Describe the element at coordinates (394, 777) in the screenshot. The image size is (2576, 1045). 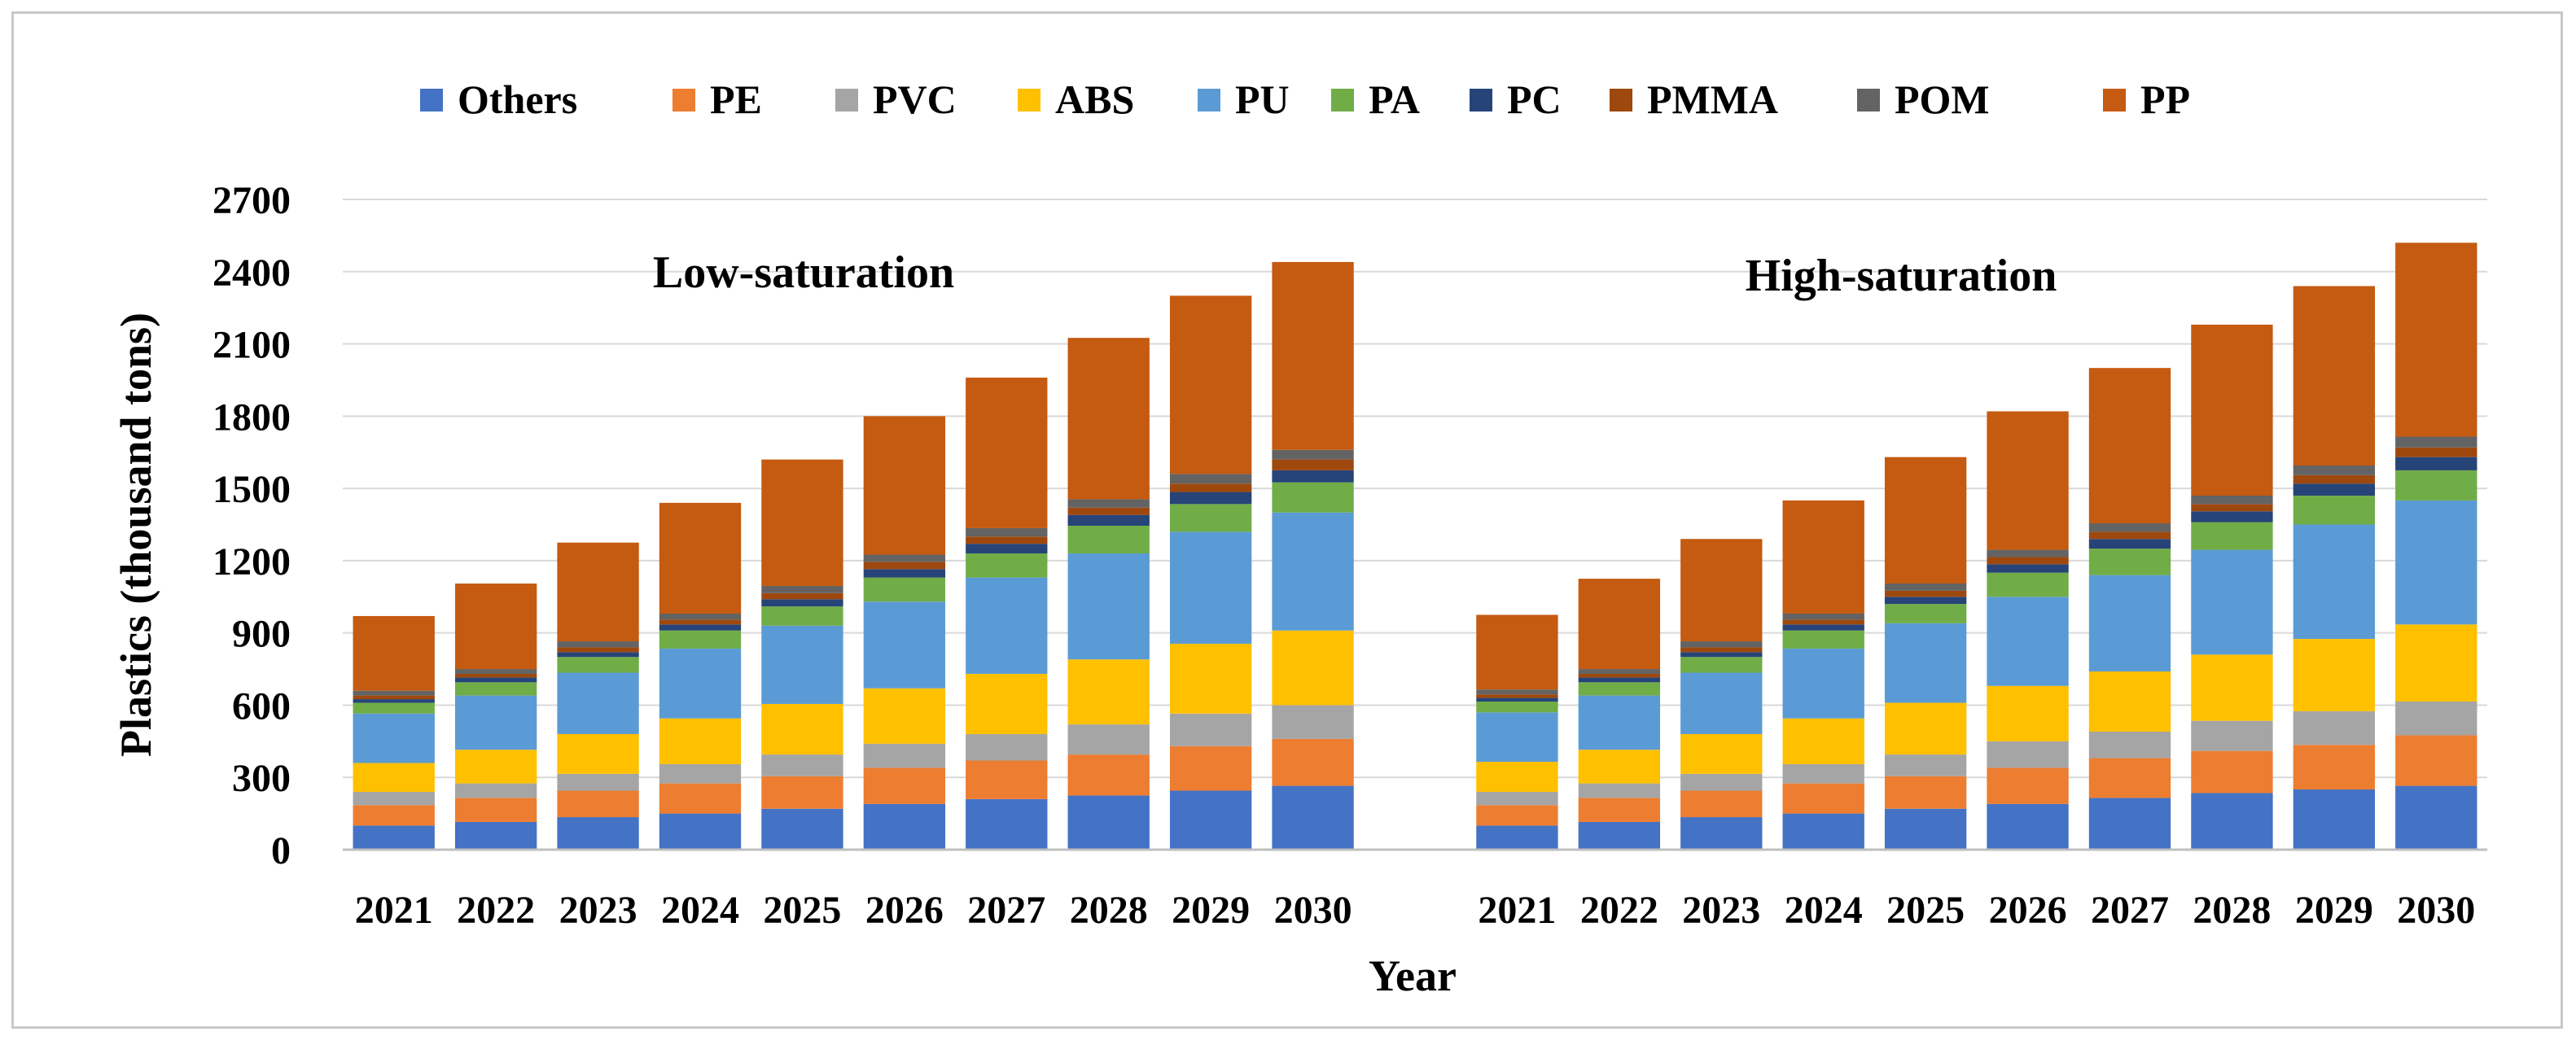
I see `bar-abs-2021-panel0` at that location.